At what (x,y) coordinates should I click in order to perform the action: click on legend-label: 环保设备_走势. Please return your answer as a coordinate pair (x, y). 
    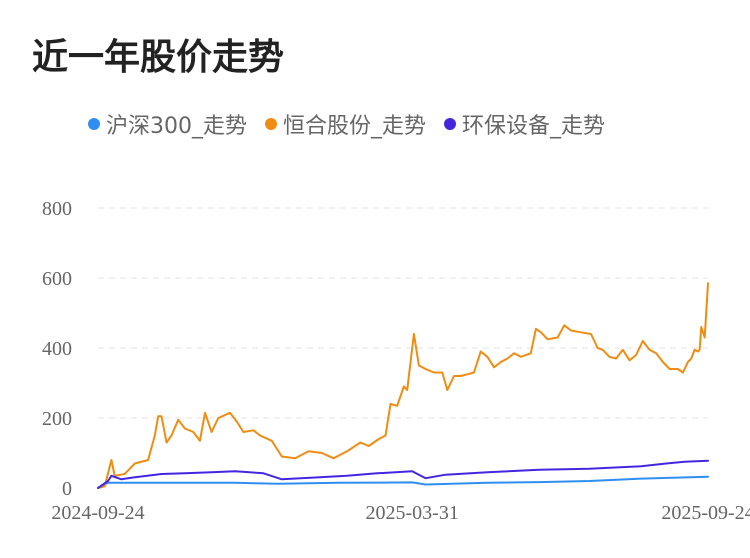
    Looking at the image, I should click on (534, 126).